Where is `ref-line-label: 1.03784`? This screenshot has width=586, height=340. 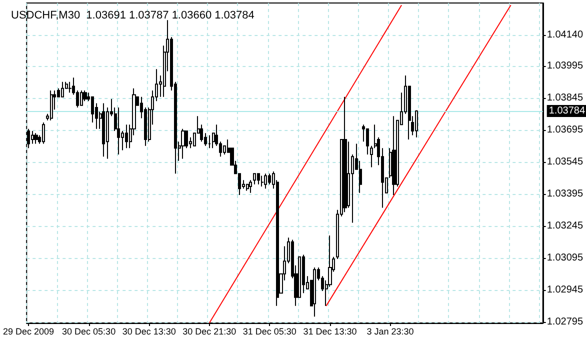
ref-line-label: 1.03784 is located at coordinates (567, 110).